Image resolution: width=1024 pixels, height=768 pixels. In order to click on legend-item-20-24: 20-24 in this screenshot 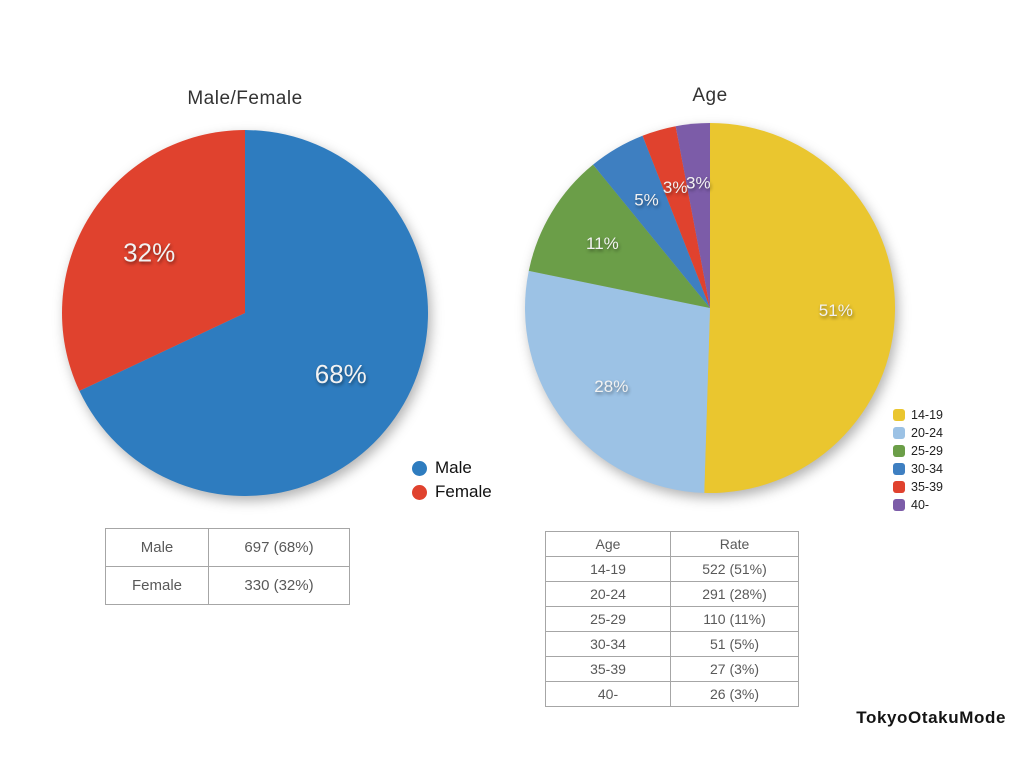, I will do `click(918, 433)`.